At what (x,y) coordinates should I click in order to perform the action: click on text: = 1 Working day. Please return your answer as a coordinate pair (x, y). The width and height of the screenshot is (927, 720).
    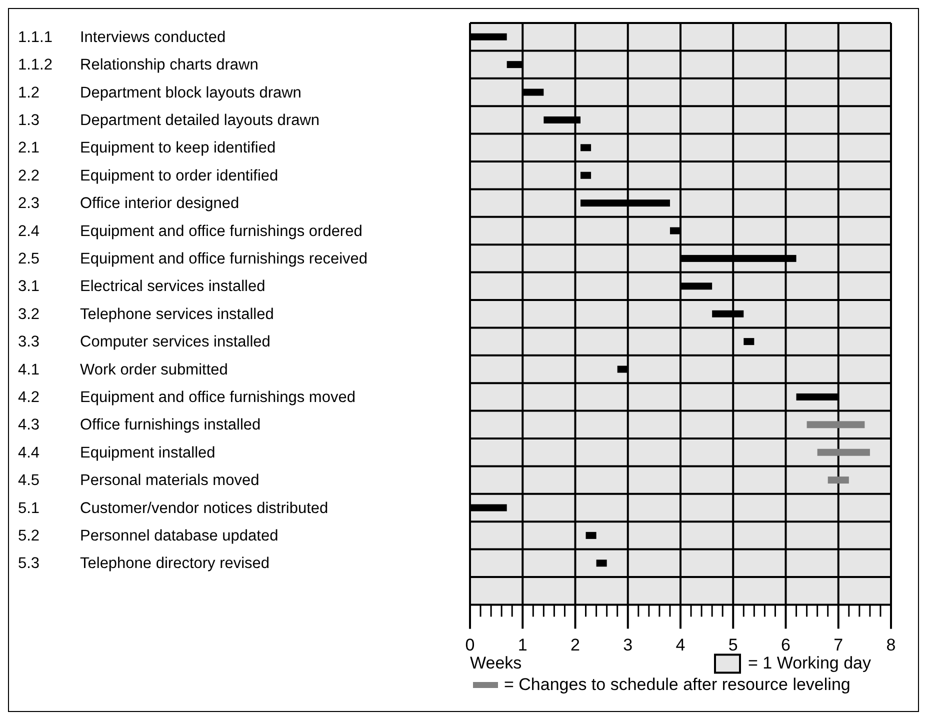
    Looking at the image, I should click on (810, 663).